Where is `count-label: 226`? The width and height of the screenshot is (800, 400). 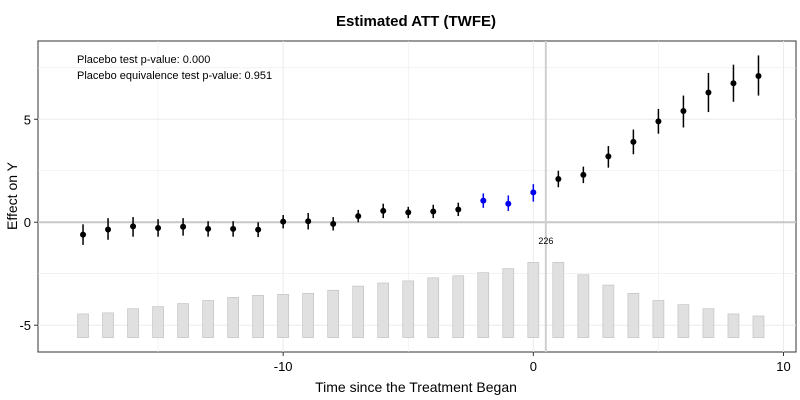 count-label: 226 is located at coordinates (545, 241).